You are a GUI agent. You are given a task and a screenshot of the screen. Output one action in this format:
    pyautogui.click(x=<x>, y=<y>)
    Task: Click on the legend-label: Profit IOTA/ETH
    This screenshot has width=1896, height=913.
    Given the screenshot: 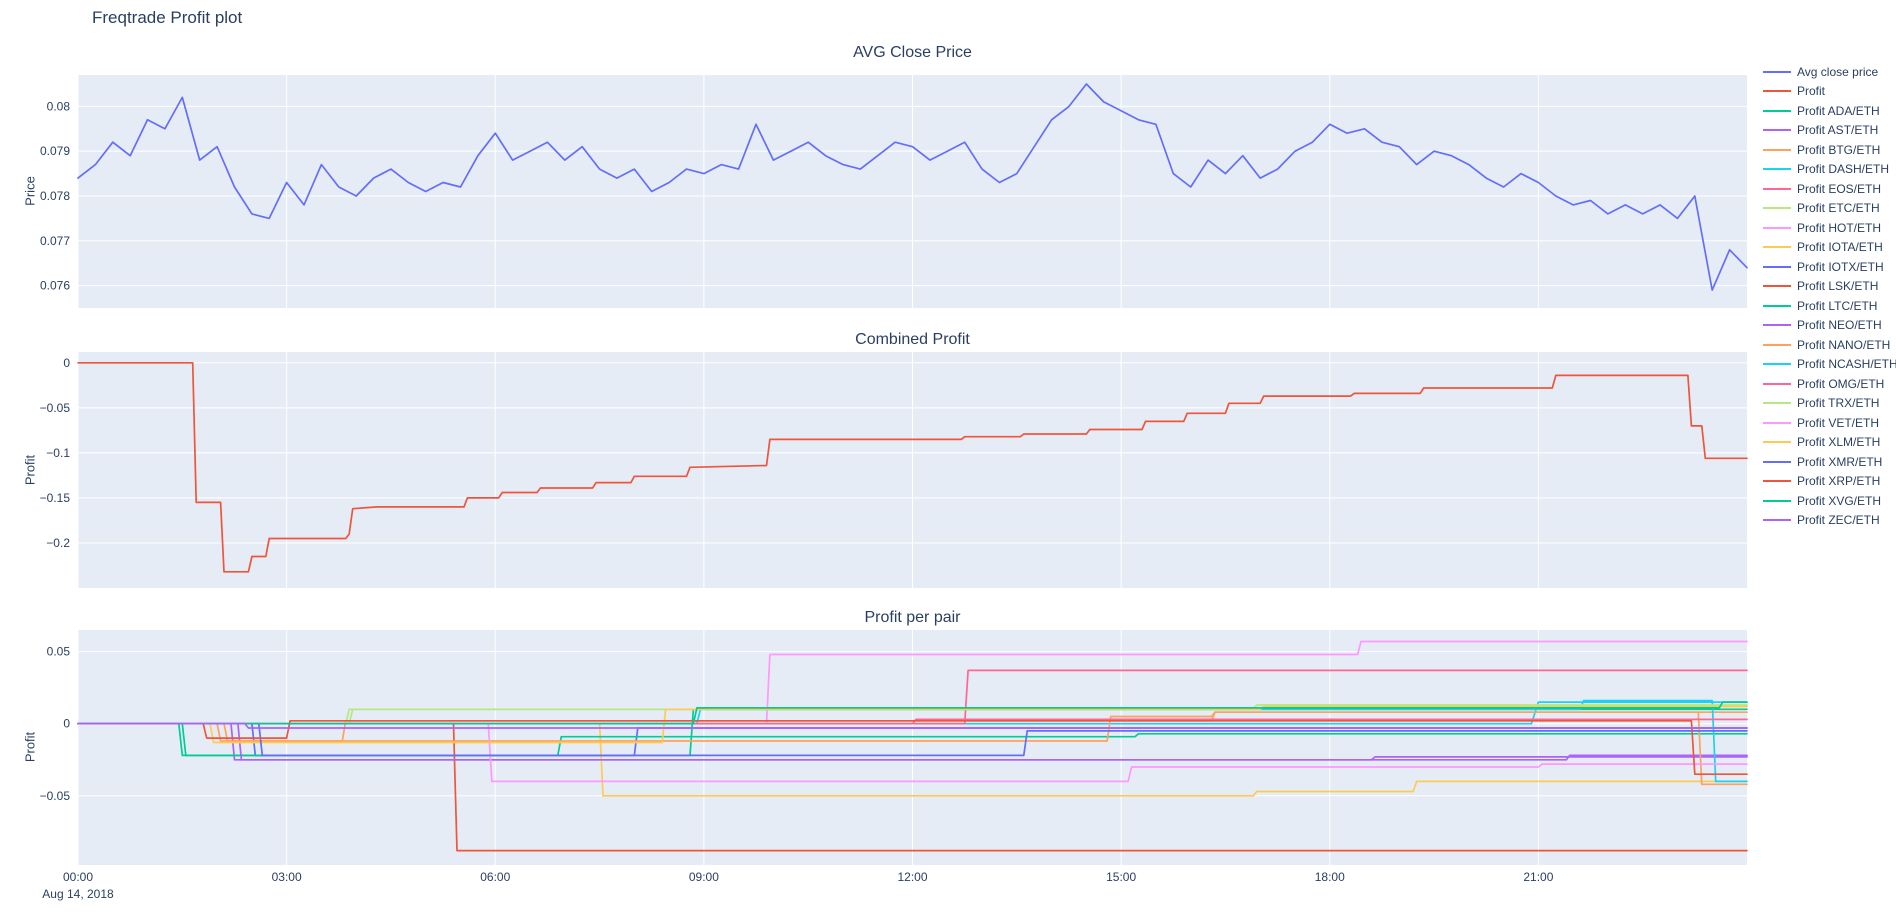 What is the action you would take?
    pyautogui.click(x=1840, y=247)
    